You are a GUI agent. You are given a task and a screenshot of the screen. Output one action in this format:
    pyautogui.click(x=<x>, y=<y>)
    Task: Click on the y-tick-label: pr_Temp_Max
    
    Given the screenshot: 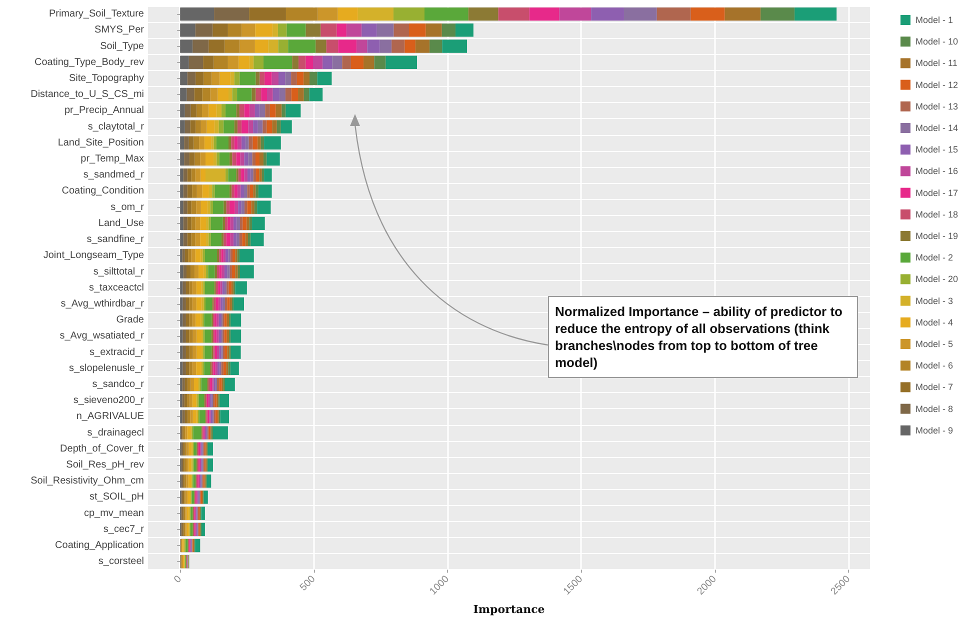 What is the action you would take?
    pyautogui.click(x=112, y=159)
    